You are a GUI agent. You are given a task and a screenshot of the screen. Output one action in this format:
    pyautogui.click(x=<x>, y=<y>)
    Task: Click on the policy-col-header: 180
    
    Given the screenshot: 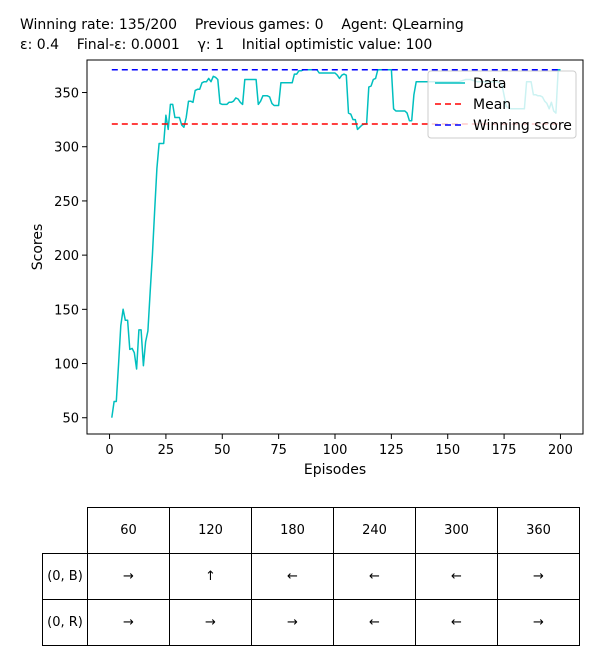 What is the action you would take?
    pyautogui.click(x=292, y=530)
    